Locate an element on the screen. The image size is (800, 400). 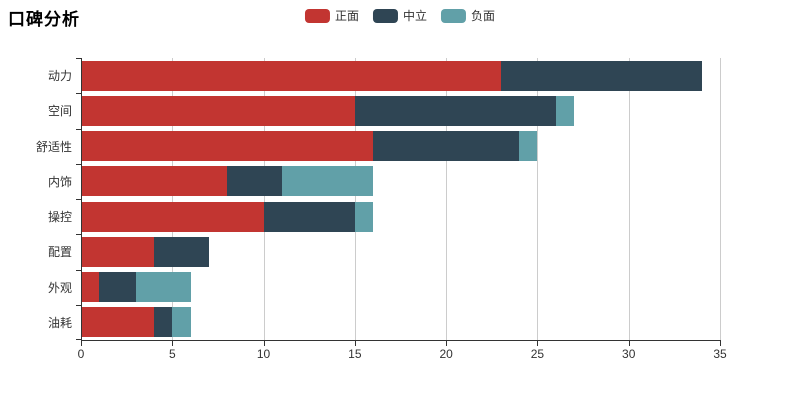
legend-item-negative: 负面 is located at coordinates (468, 15).